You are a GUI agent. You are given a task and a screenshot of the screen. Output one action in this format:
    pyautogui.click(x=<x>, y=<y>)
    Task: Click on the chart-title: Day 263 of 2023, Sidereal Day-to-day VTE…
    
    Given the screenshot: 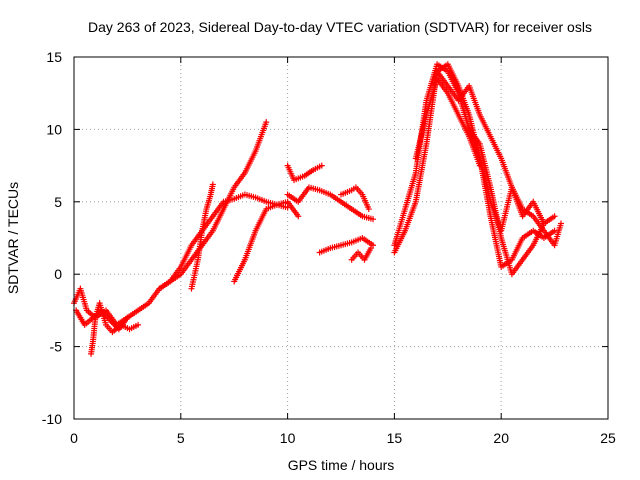 What is the action you would take?
    pyautogui.click(x=340, y=27)
    